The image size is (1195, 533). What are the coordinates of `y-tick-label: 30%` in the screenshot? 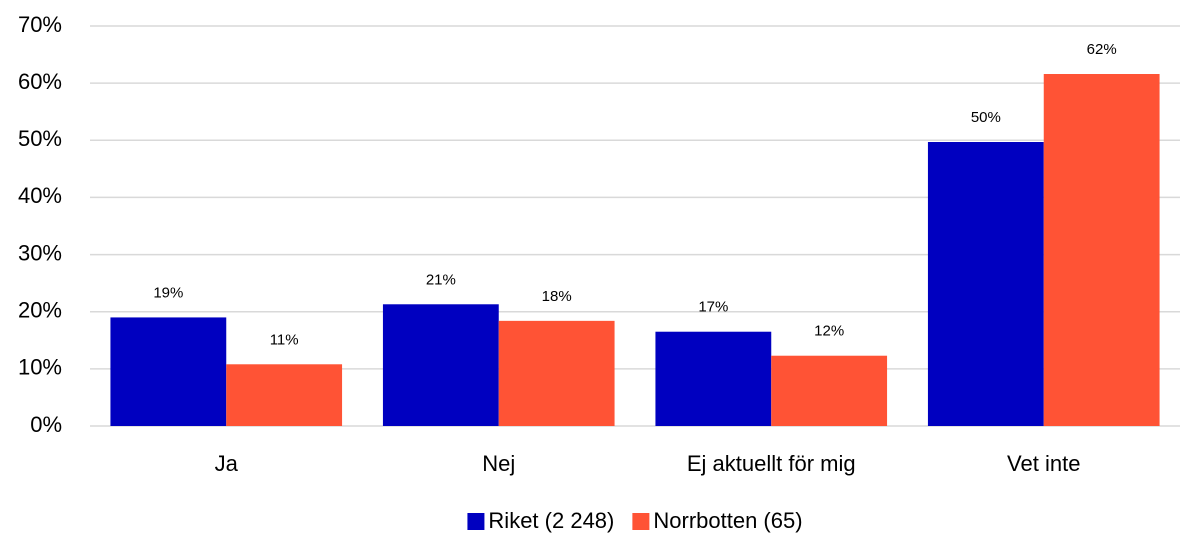 It's located at (40, 252).